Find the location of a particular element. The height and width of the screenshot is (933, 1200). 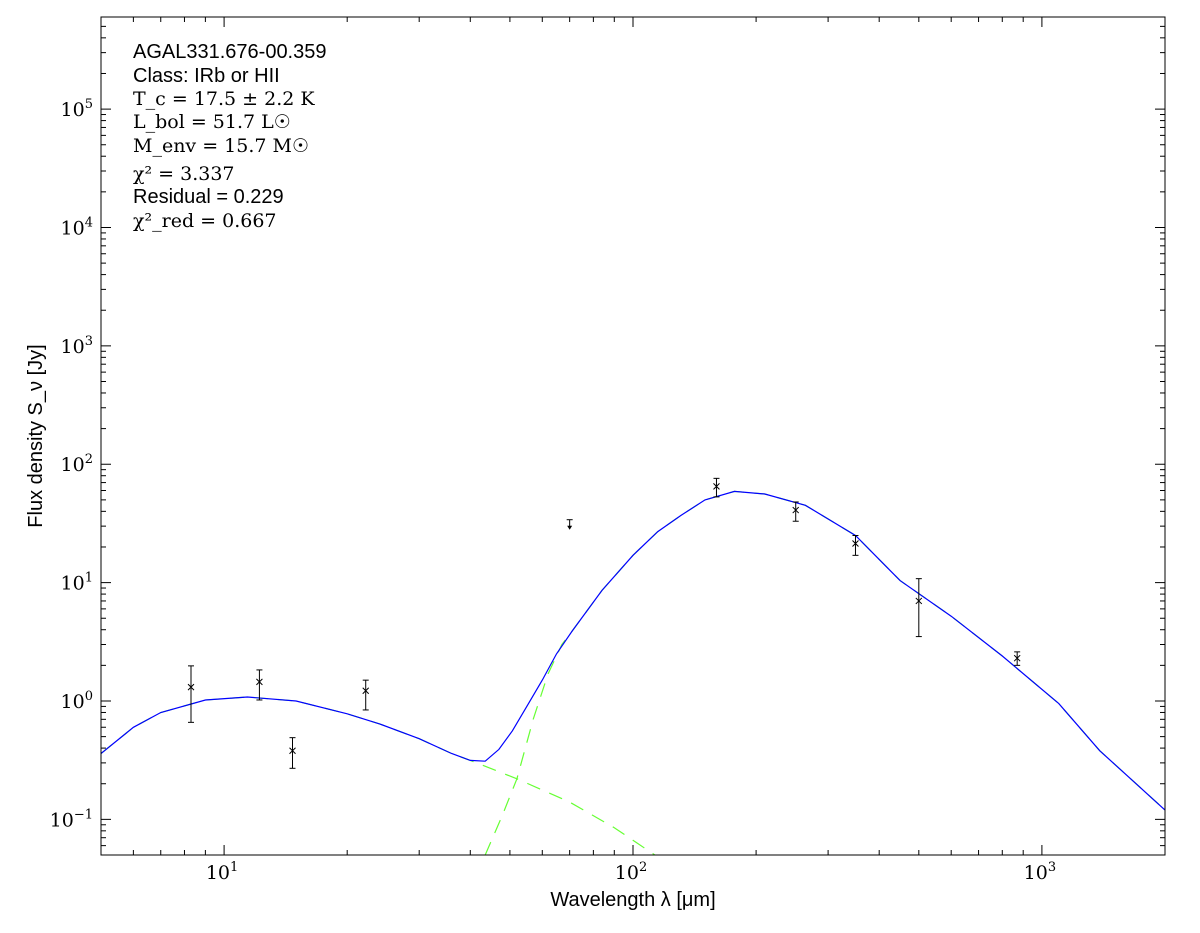

warm-component-line is located at coordinates (378, 775).